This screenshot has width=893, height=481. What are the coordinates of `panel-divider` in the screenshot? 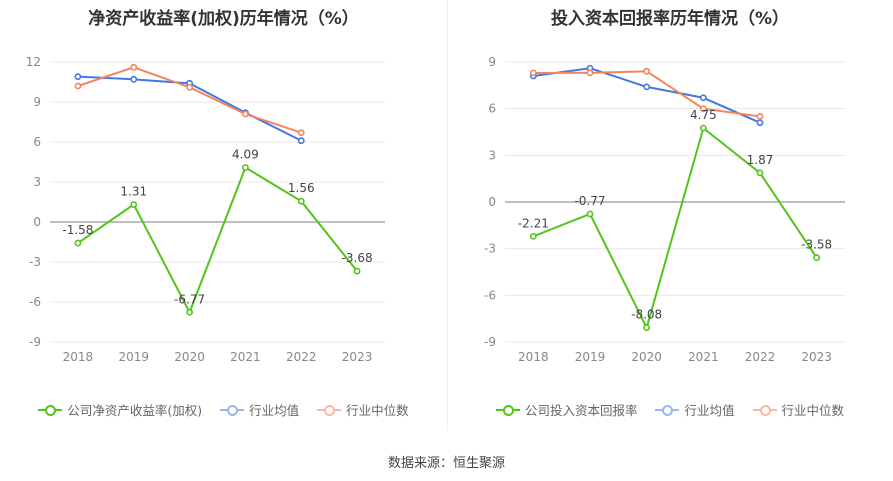 It's located at (447, 215).